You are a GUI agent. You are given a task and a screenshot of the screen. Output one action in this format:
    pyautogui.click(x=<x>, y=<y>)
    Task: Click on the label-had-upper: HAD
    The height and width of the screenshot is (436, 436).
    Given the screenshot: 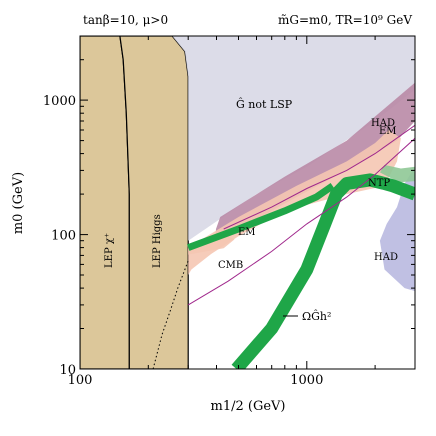 What is the action you would take?
    pyautogui.click(x=383, y=123)
    